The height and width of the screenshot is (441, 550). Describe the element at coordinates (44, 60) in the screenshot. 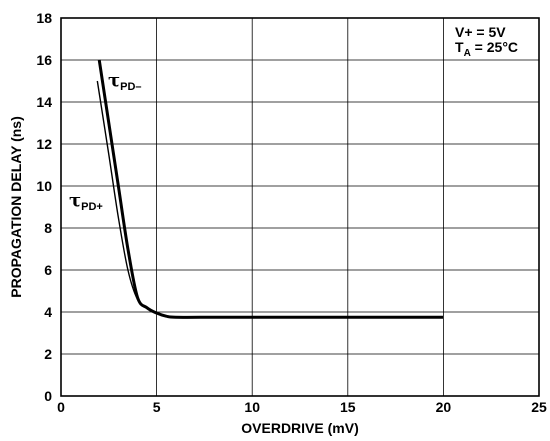

I see `y-tick-label: 16` at that location.